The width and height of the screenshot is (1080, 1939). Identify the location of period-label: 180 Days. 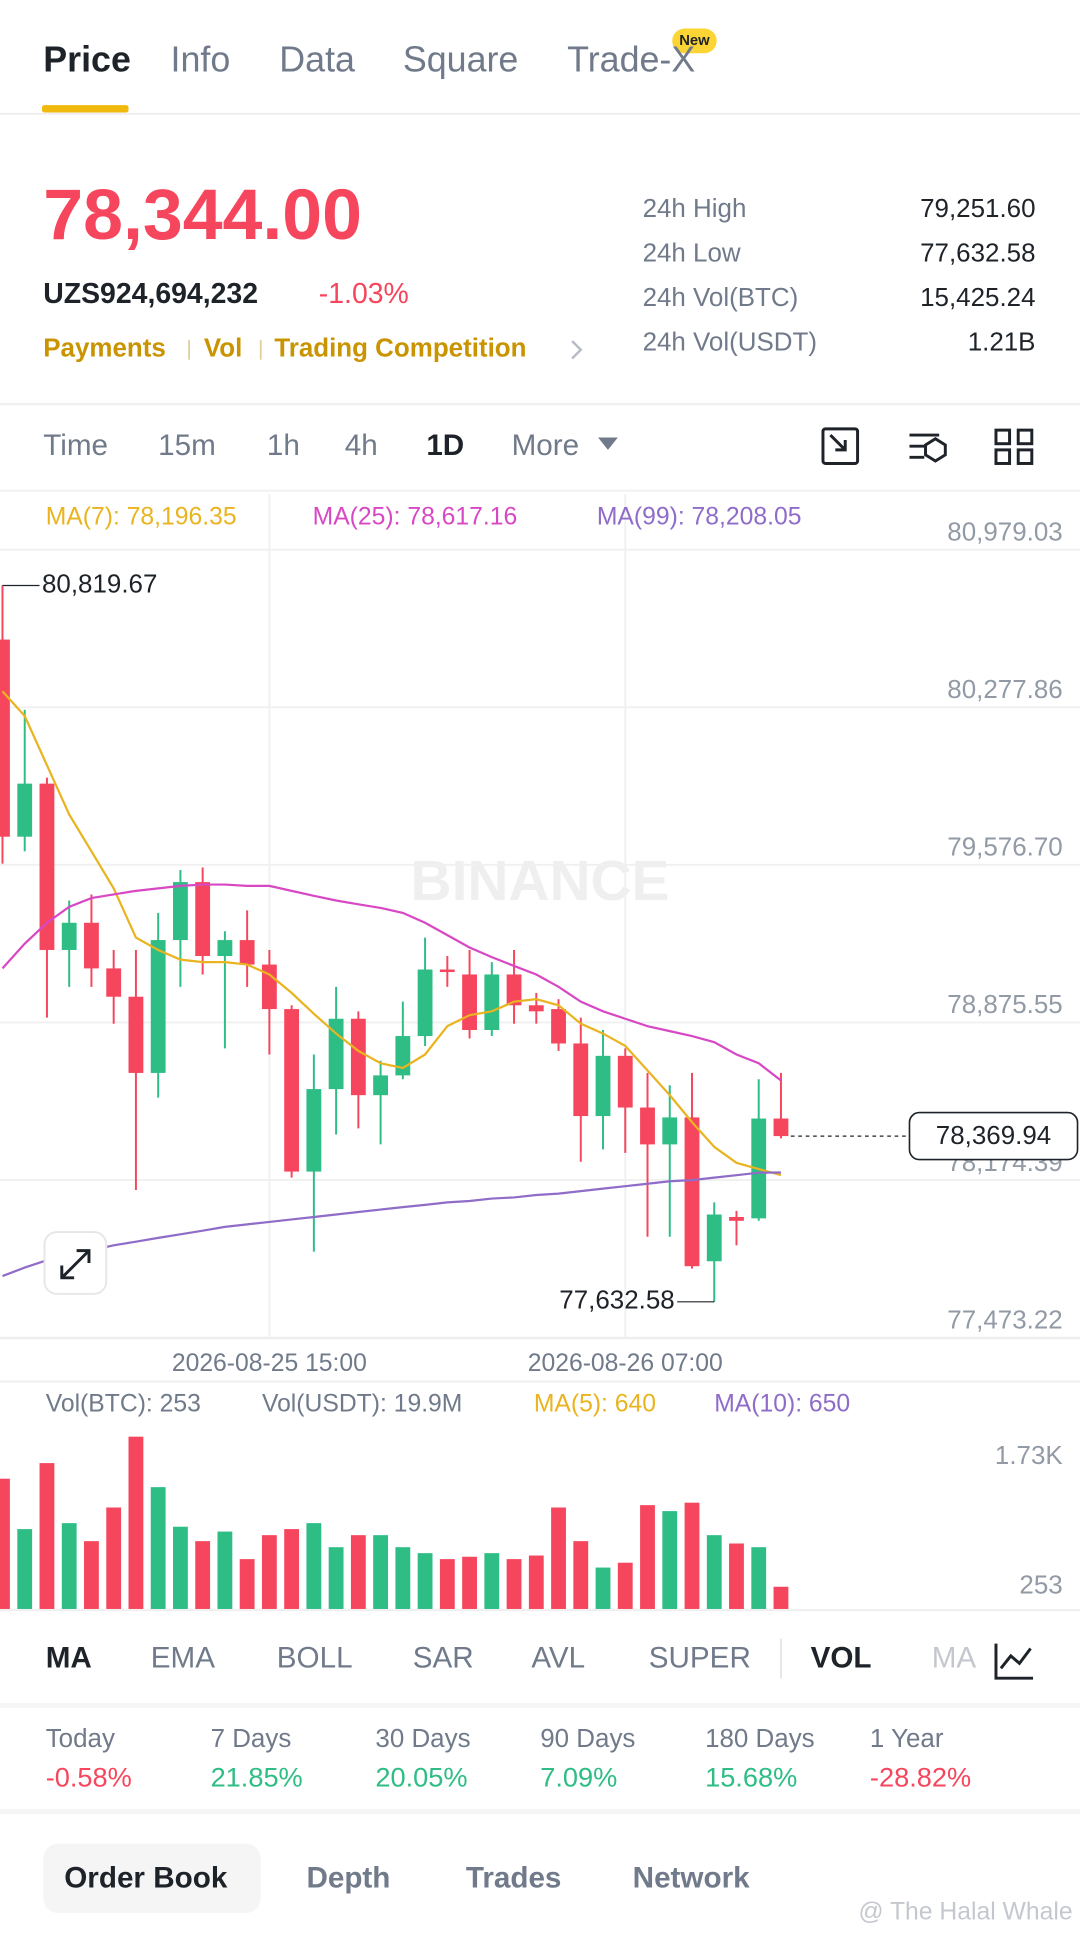
(760, 1739).